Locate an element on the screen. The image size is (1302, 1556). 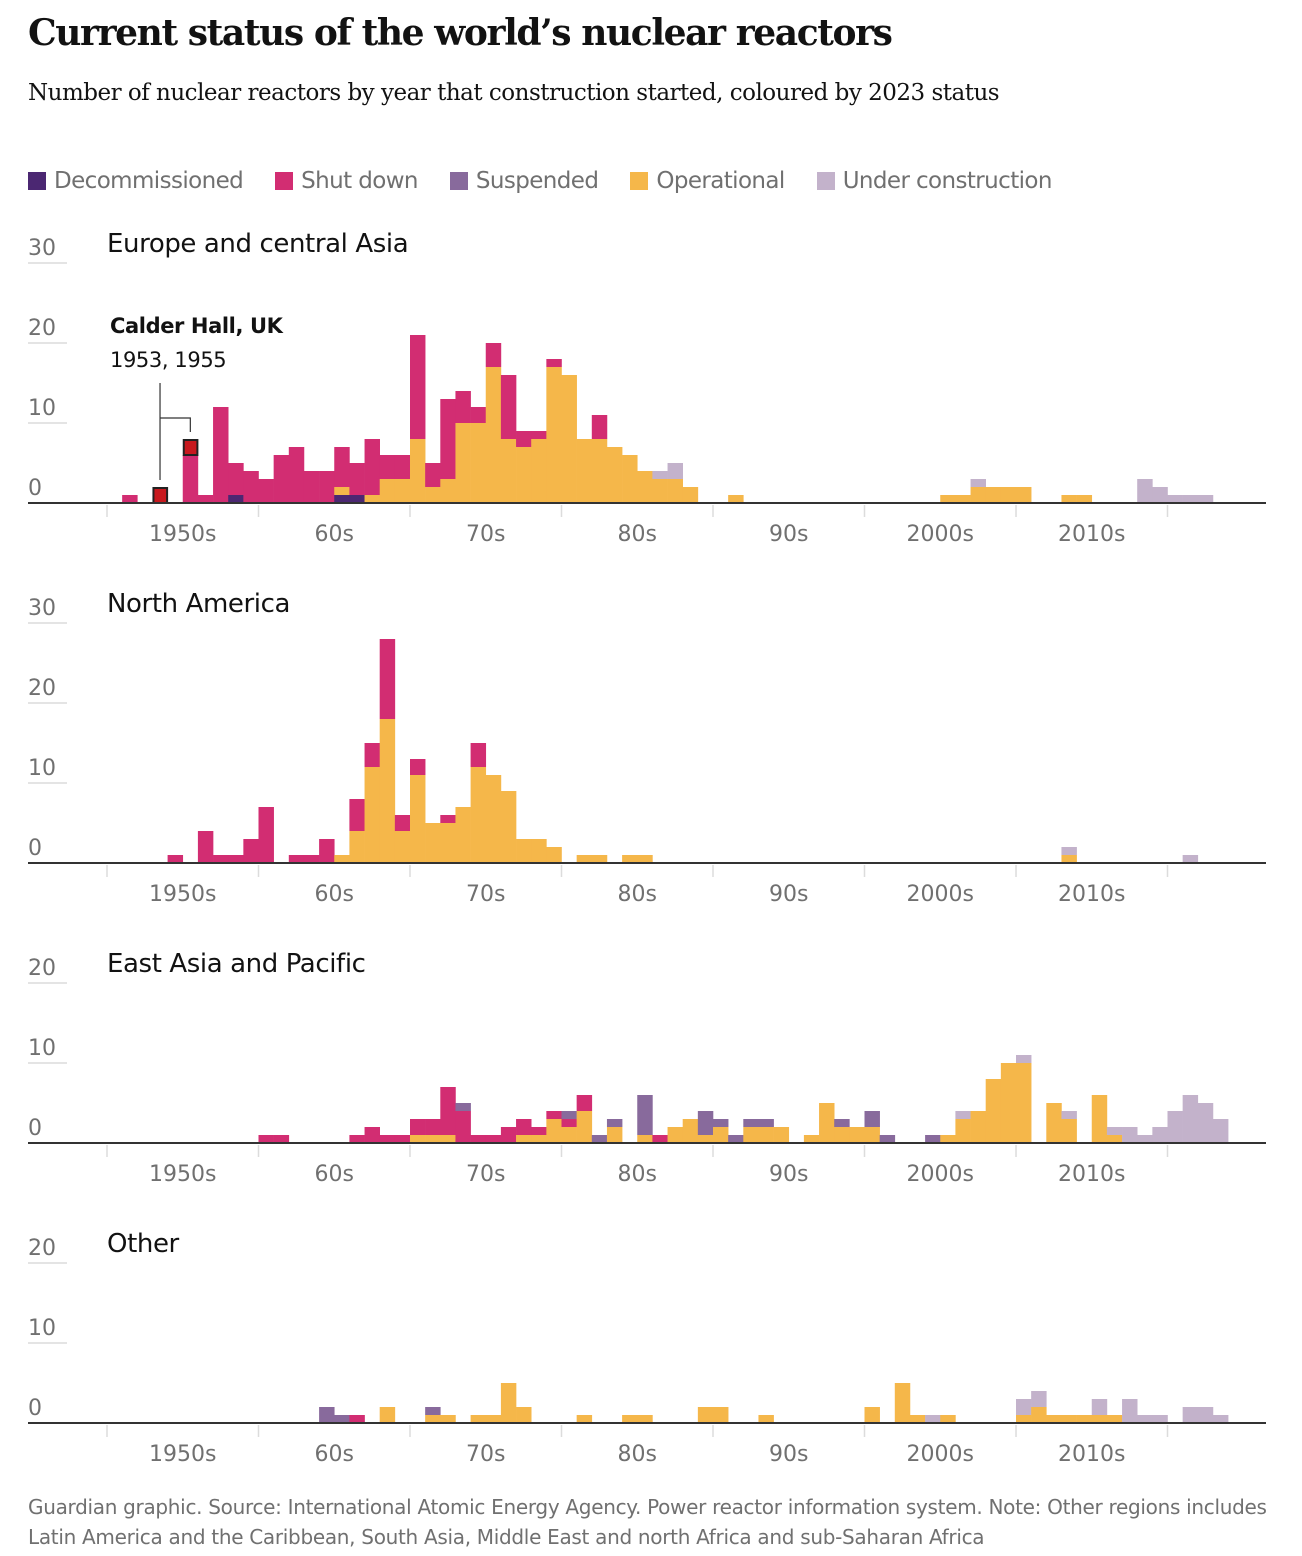
legend-item-shutdown: Shut down is located at coordinates (346, 181).